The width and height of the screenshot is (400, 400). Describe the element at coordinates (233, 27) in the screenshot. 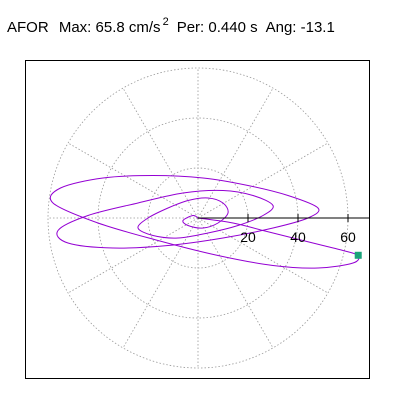

I see `period-value: 0.440 s` at that location.